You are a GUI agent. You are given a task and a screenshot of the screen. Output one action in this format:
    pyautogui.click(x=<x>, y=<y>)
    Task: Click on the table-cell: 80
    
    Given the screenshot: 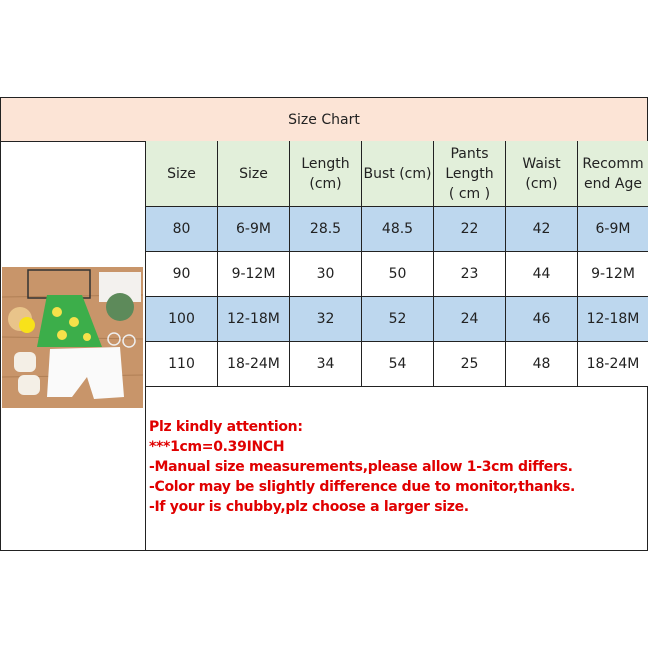 What is the action you would take?
    pyautogui.click(x=182, y=229)
    